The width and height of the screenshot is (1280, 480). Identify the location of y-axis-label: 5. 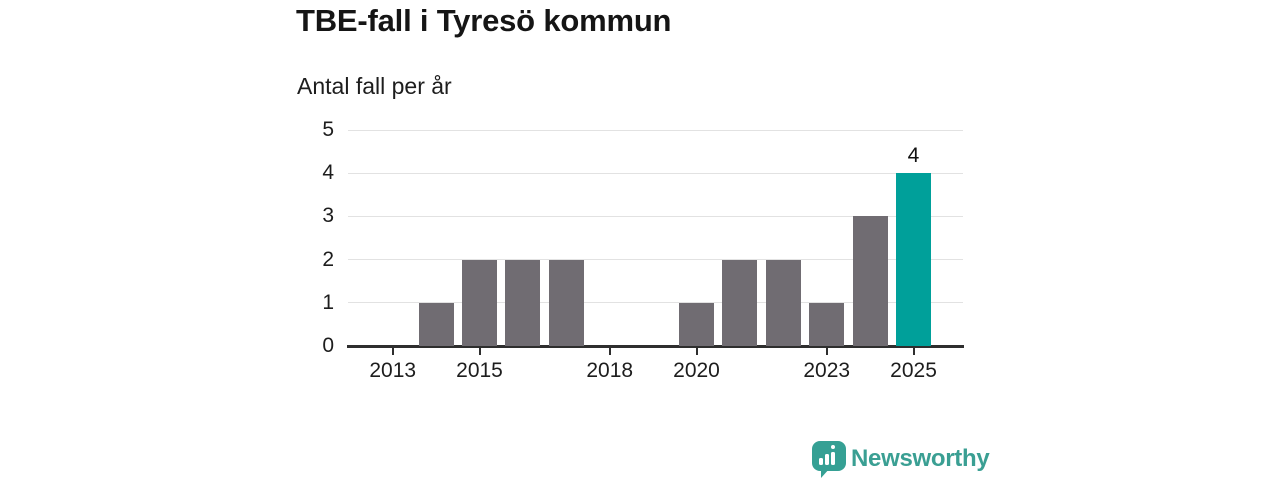
(328, 129).